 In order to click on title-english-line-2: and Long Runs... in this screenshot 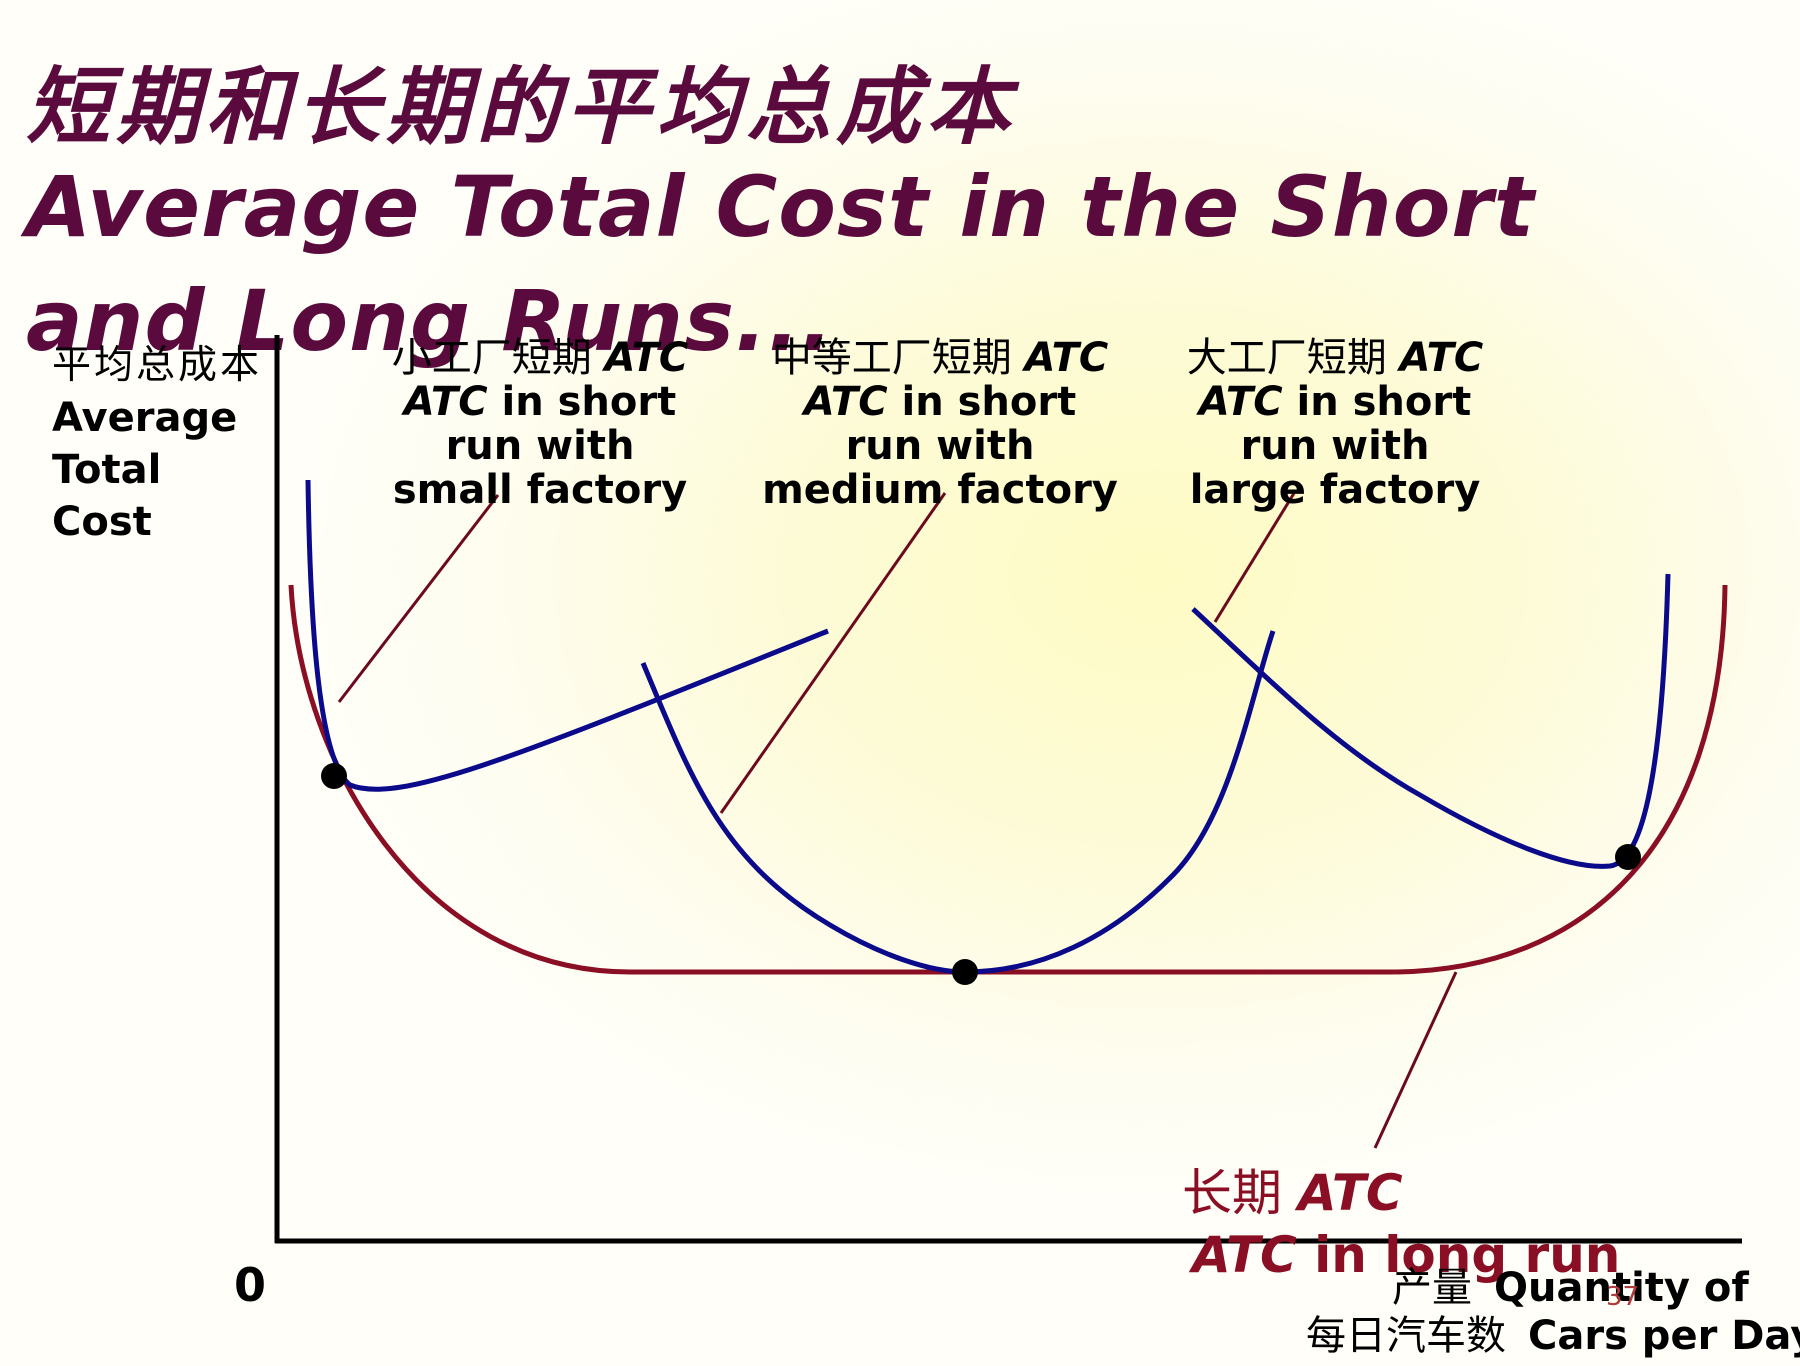, I will do `click(430, 321)`.